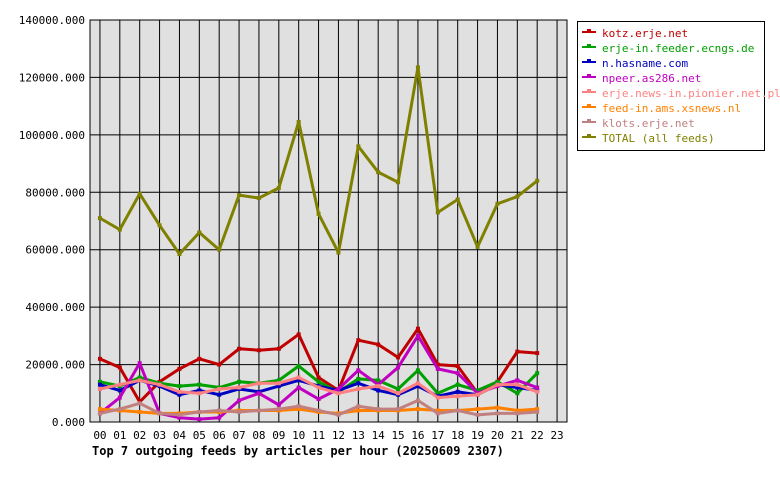  I want to click on legend-entry: kotz.erje.net, so click(673, 33).